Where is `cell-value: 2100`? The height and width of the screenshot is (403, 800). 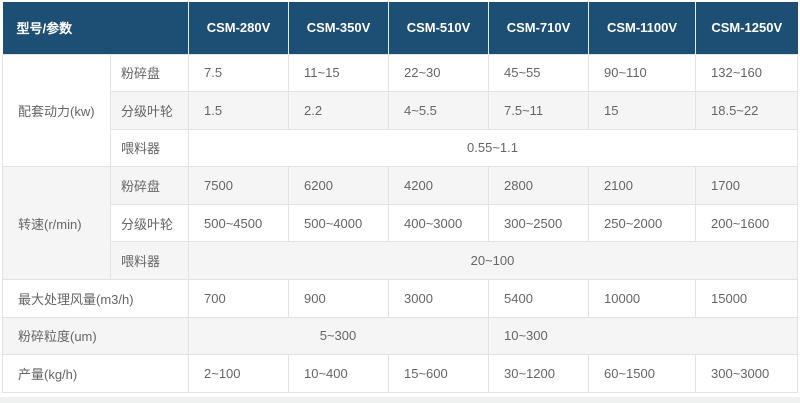 cell-value: 2100 is located at coordinates (642, 185).